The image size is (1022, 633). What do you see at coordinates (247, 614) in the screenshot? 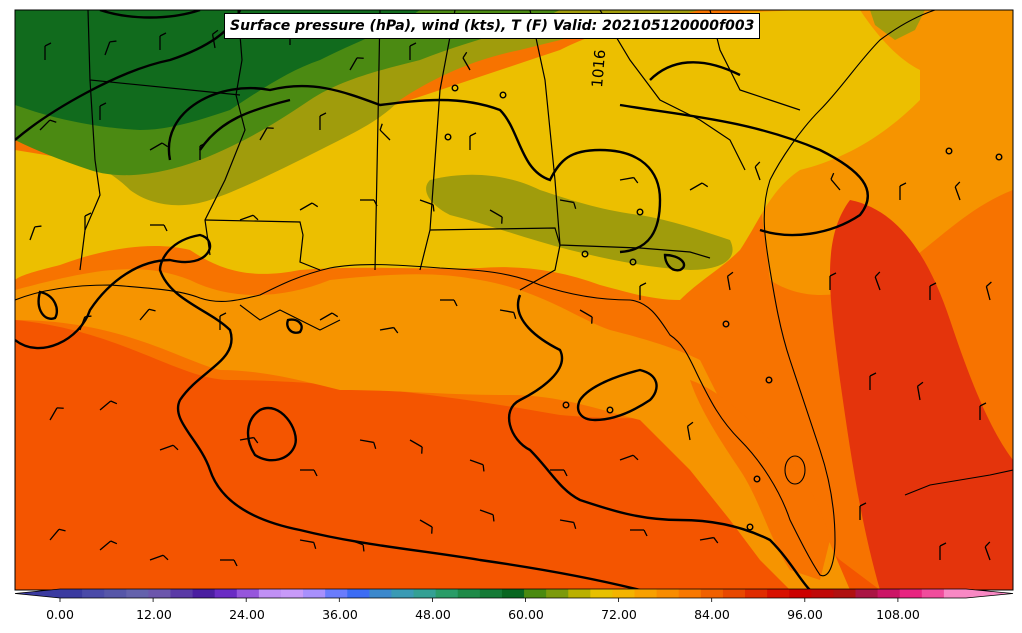
I see `colorbar-tick-label: 24.00` at bounding box center [247, 614].